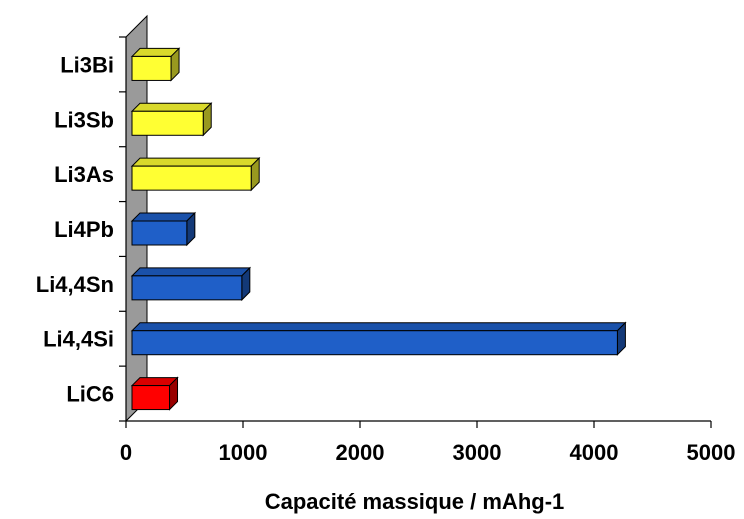 The height and width of the screenshot is (519, 744). I want to click on x-tick-label: 1000, so click(243, 452).